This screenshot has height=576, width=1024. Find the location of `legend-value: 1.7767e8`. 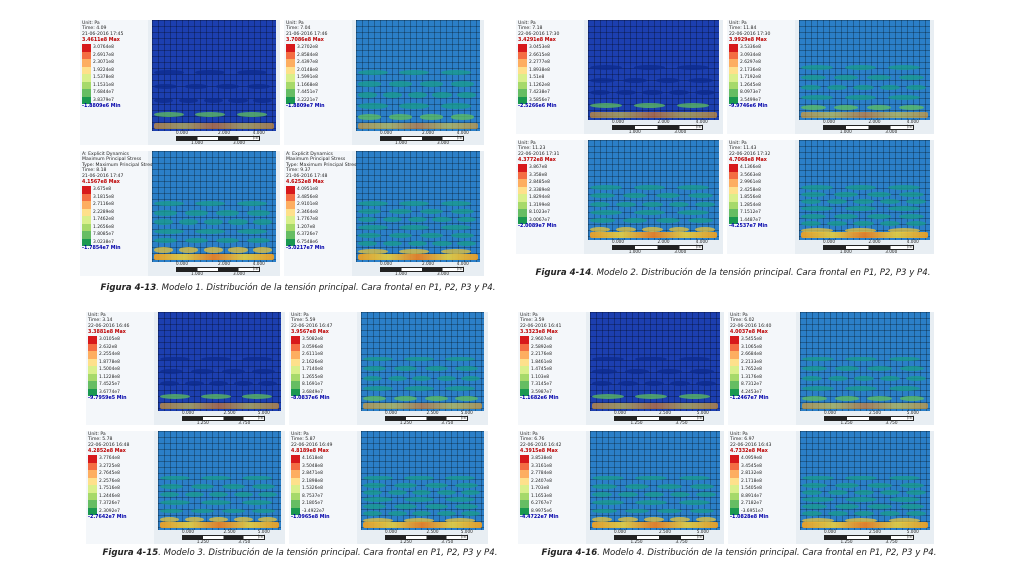

legend-value: 1.7767e8 is located at coordinates (307, 220).